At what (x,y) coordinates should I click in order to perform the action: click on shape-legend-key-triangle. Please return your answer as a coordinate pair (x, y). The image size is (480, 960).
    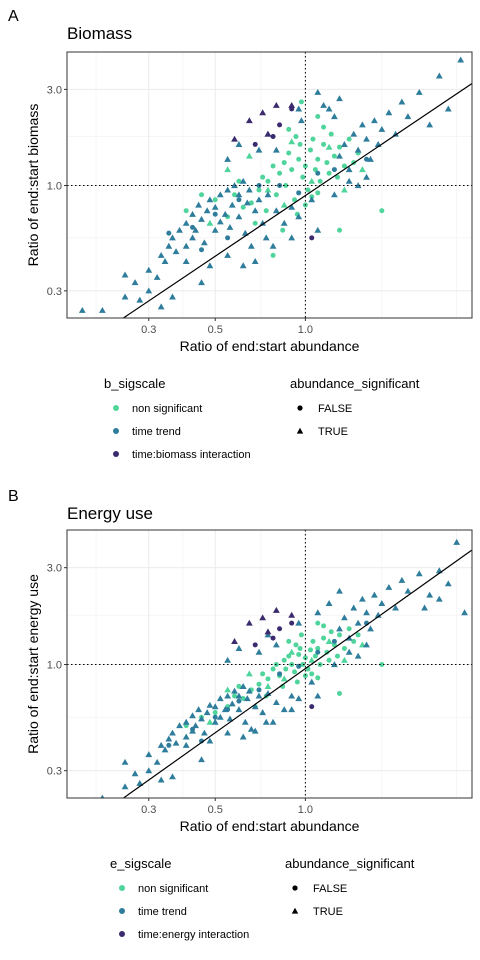
    Looking at the image, I should click on (300, 430).